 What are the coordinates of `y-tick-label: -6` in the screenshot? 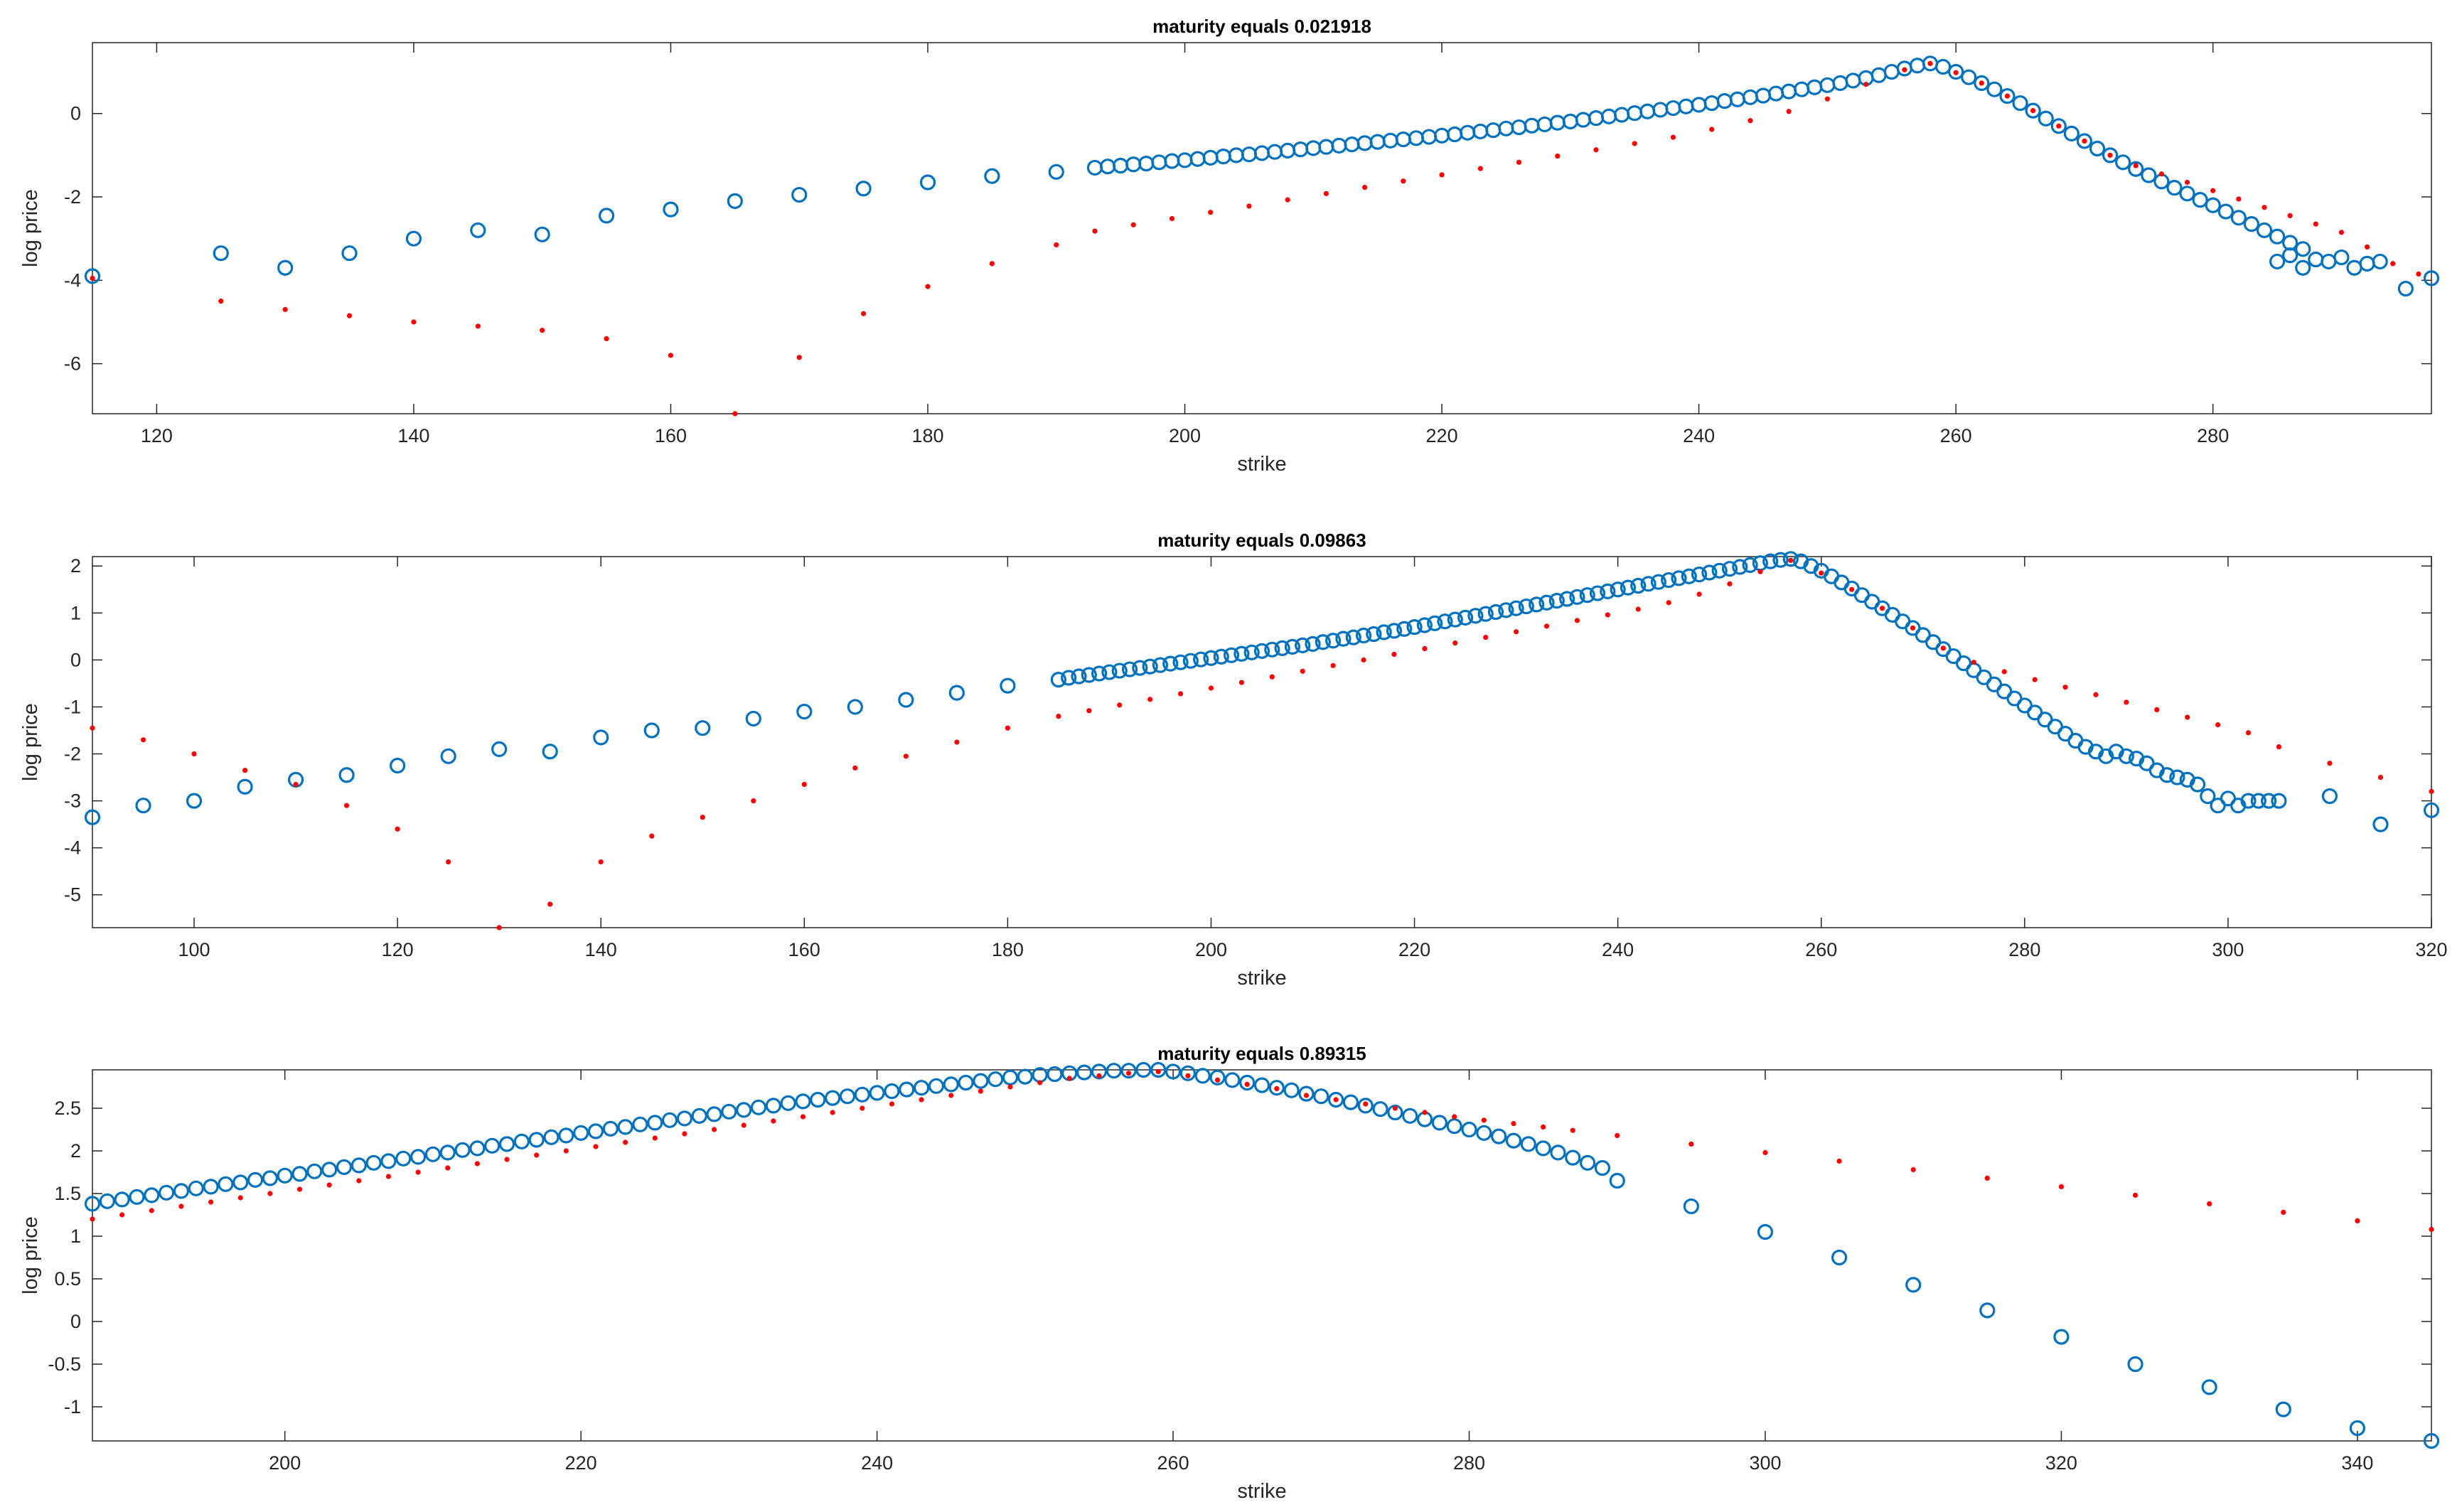 It's located at (72, 364).